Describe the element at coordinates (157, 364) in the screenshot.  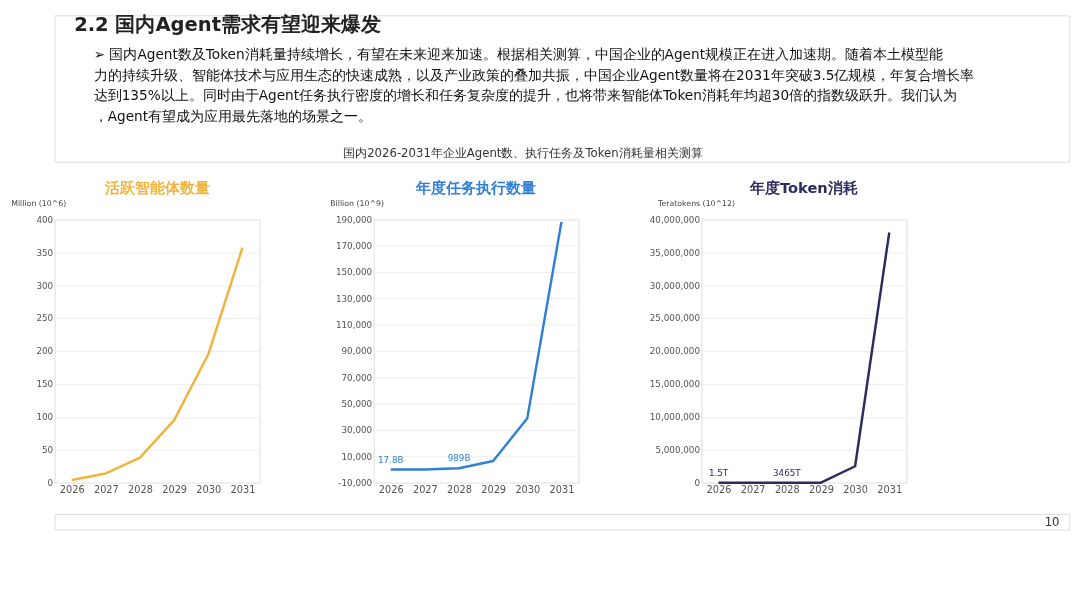
I see `line-series` at that location.